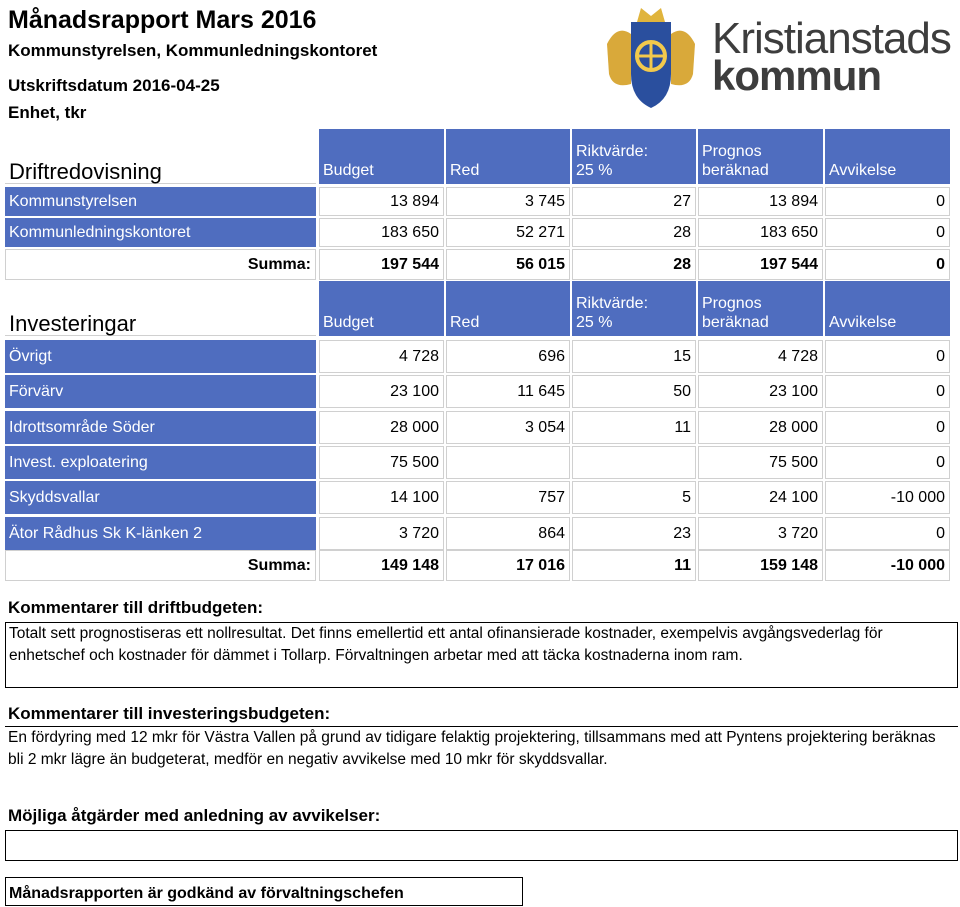 The height and width of the screenshot is (907, 960). Describe the element at coordinates (160, 462) in the screenshot. I see `row-label: Invest. exploatering` at that location.